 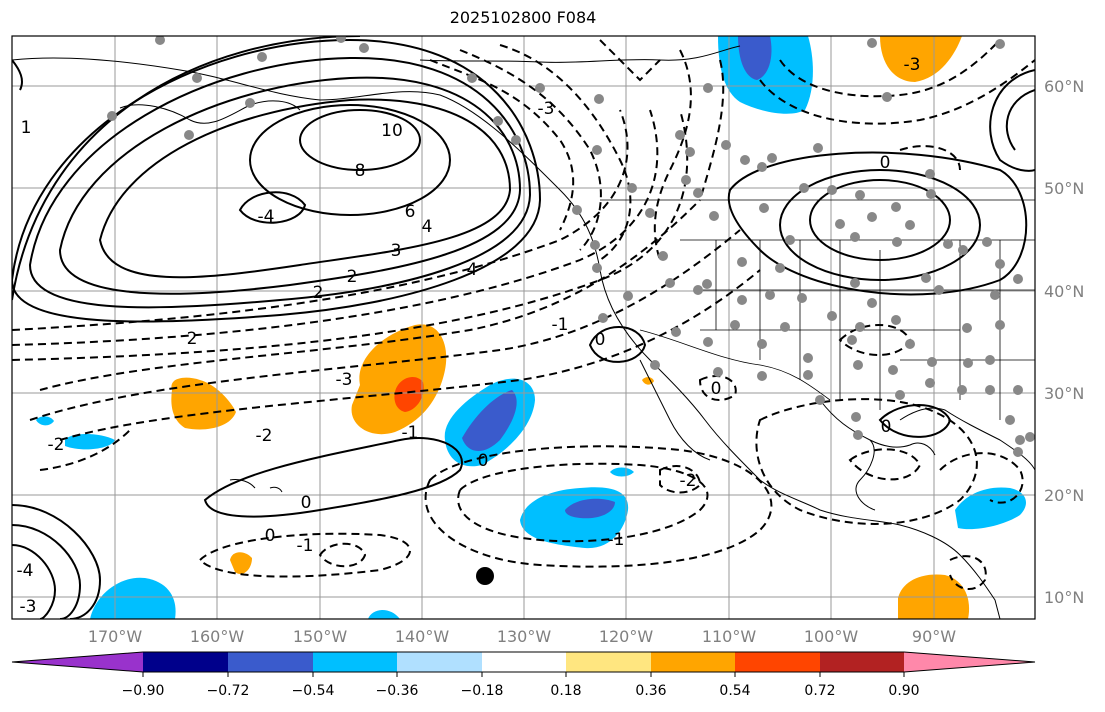 I want to click on shade-blue-east, so click(x=990, y=508).